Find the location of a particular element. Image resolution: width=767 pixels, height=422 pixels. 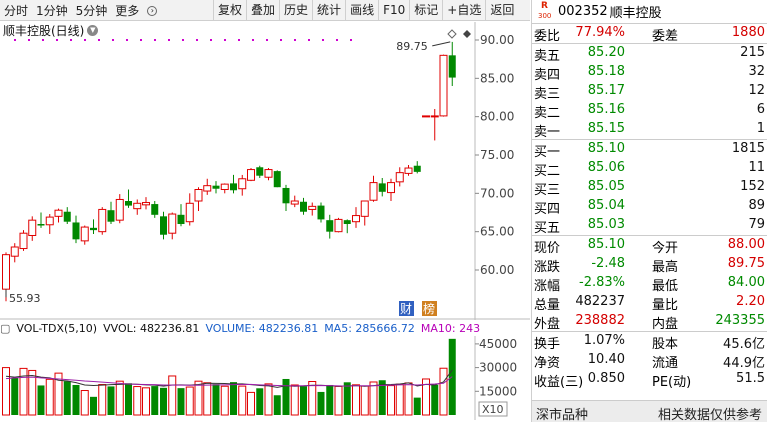

volume-ma10-line is located at coordinates (229, 381).